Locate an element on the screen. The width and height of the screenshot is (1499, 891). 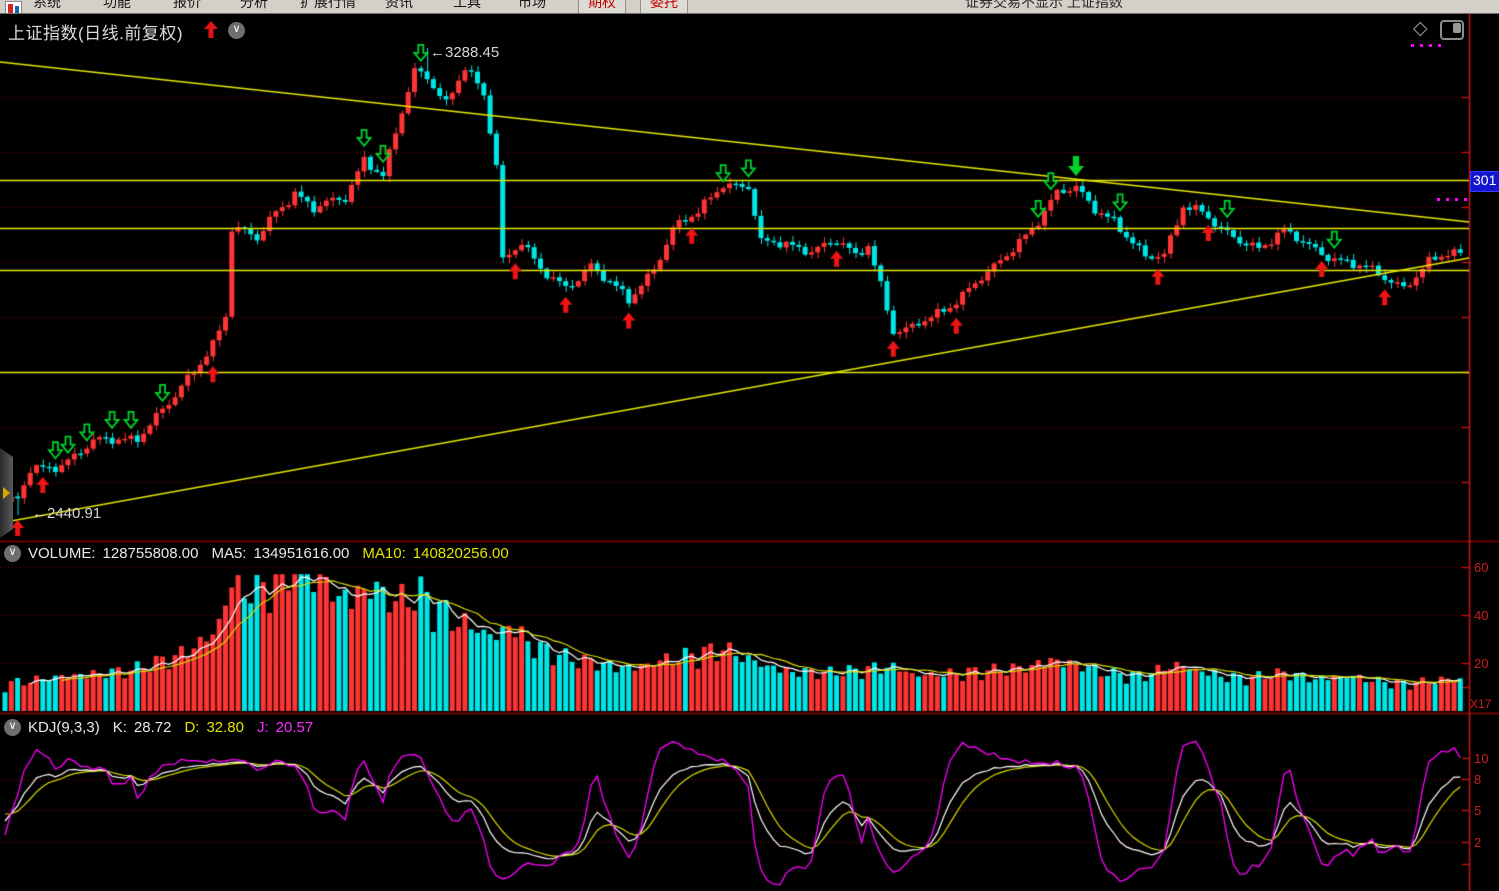
collapse-kdj-pane-icon: ∨ is located at coordinates (12, 727).